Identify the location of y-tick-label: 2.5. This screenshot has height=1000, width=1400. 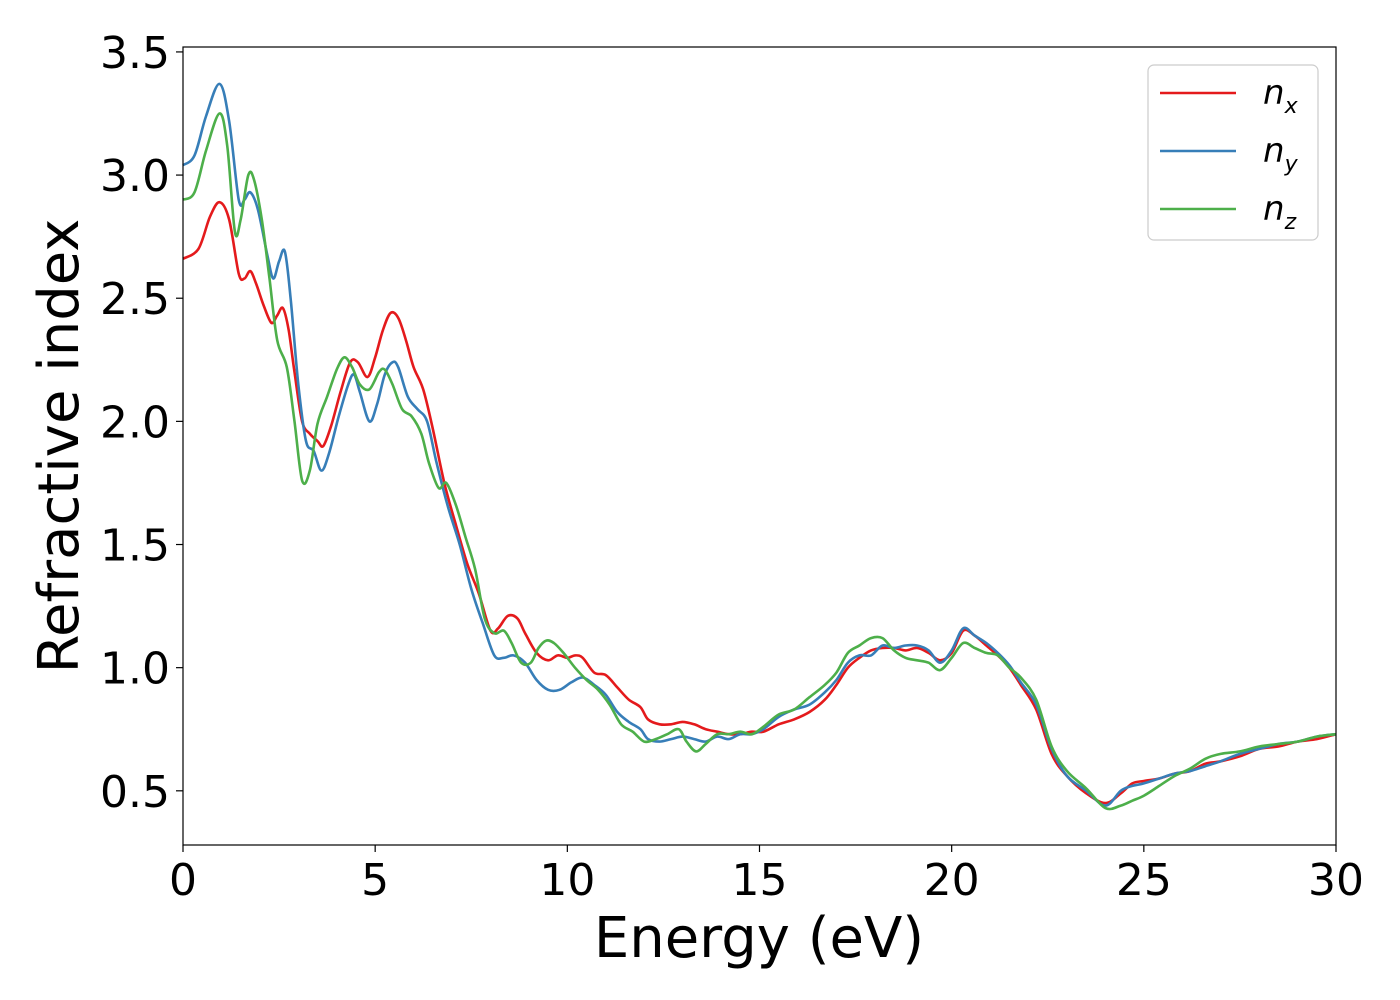
(135, 299).